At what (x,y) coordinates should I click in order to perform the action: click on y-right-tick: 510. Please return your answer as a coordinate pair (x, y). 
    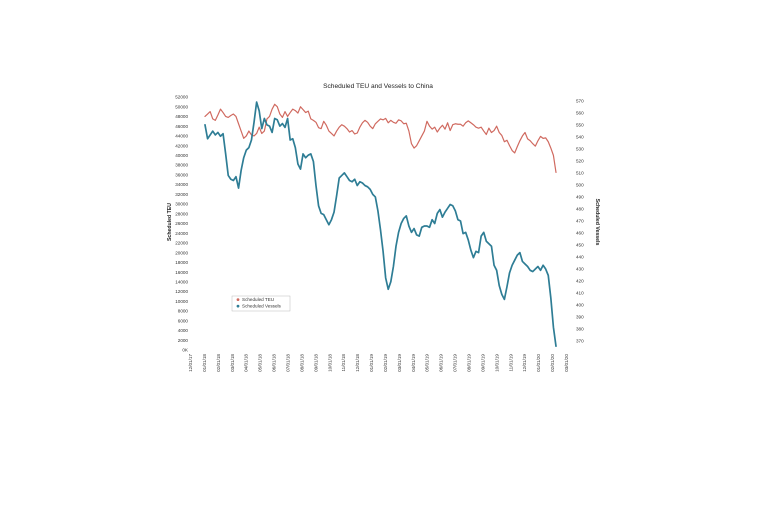
    Looking at the image, I should click on (580, 173).